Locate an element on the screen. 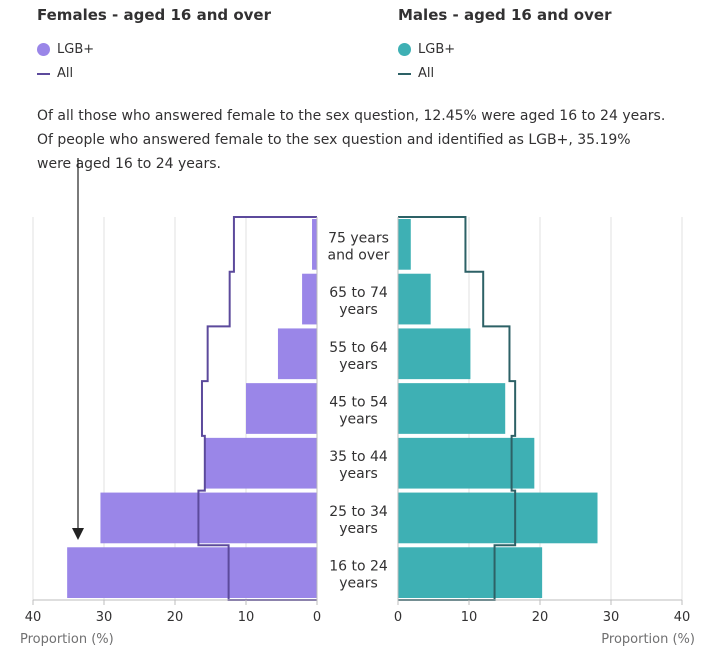  female-x-tick-label: 20 is located at coordinates (175, 617).